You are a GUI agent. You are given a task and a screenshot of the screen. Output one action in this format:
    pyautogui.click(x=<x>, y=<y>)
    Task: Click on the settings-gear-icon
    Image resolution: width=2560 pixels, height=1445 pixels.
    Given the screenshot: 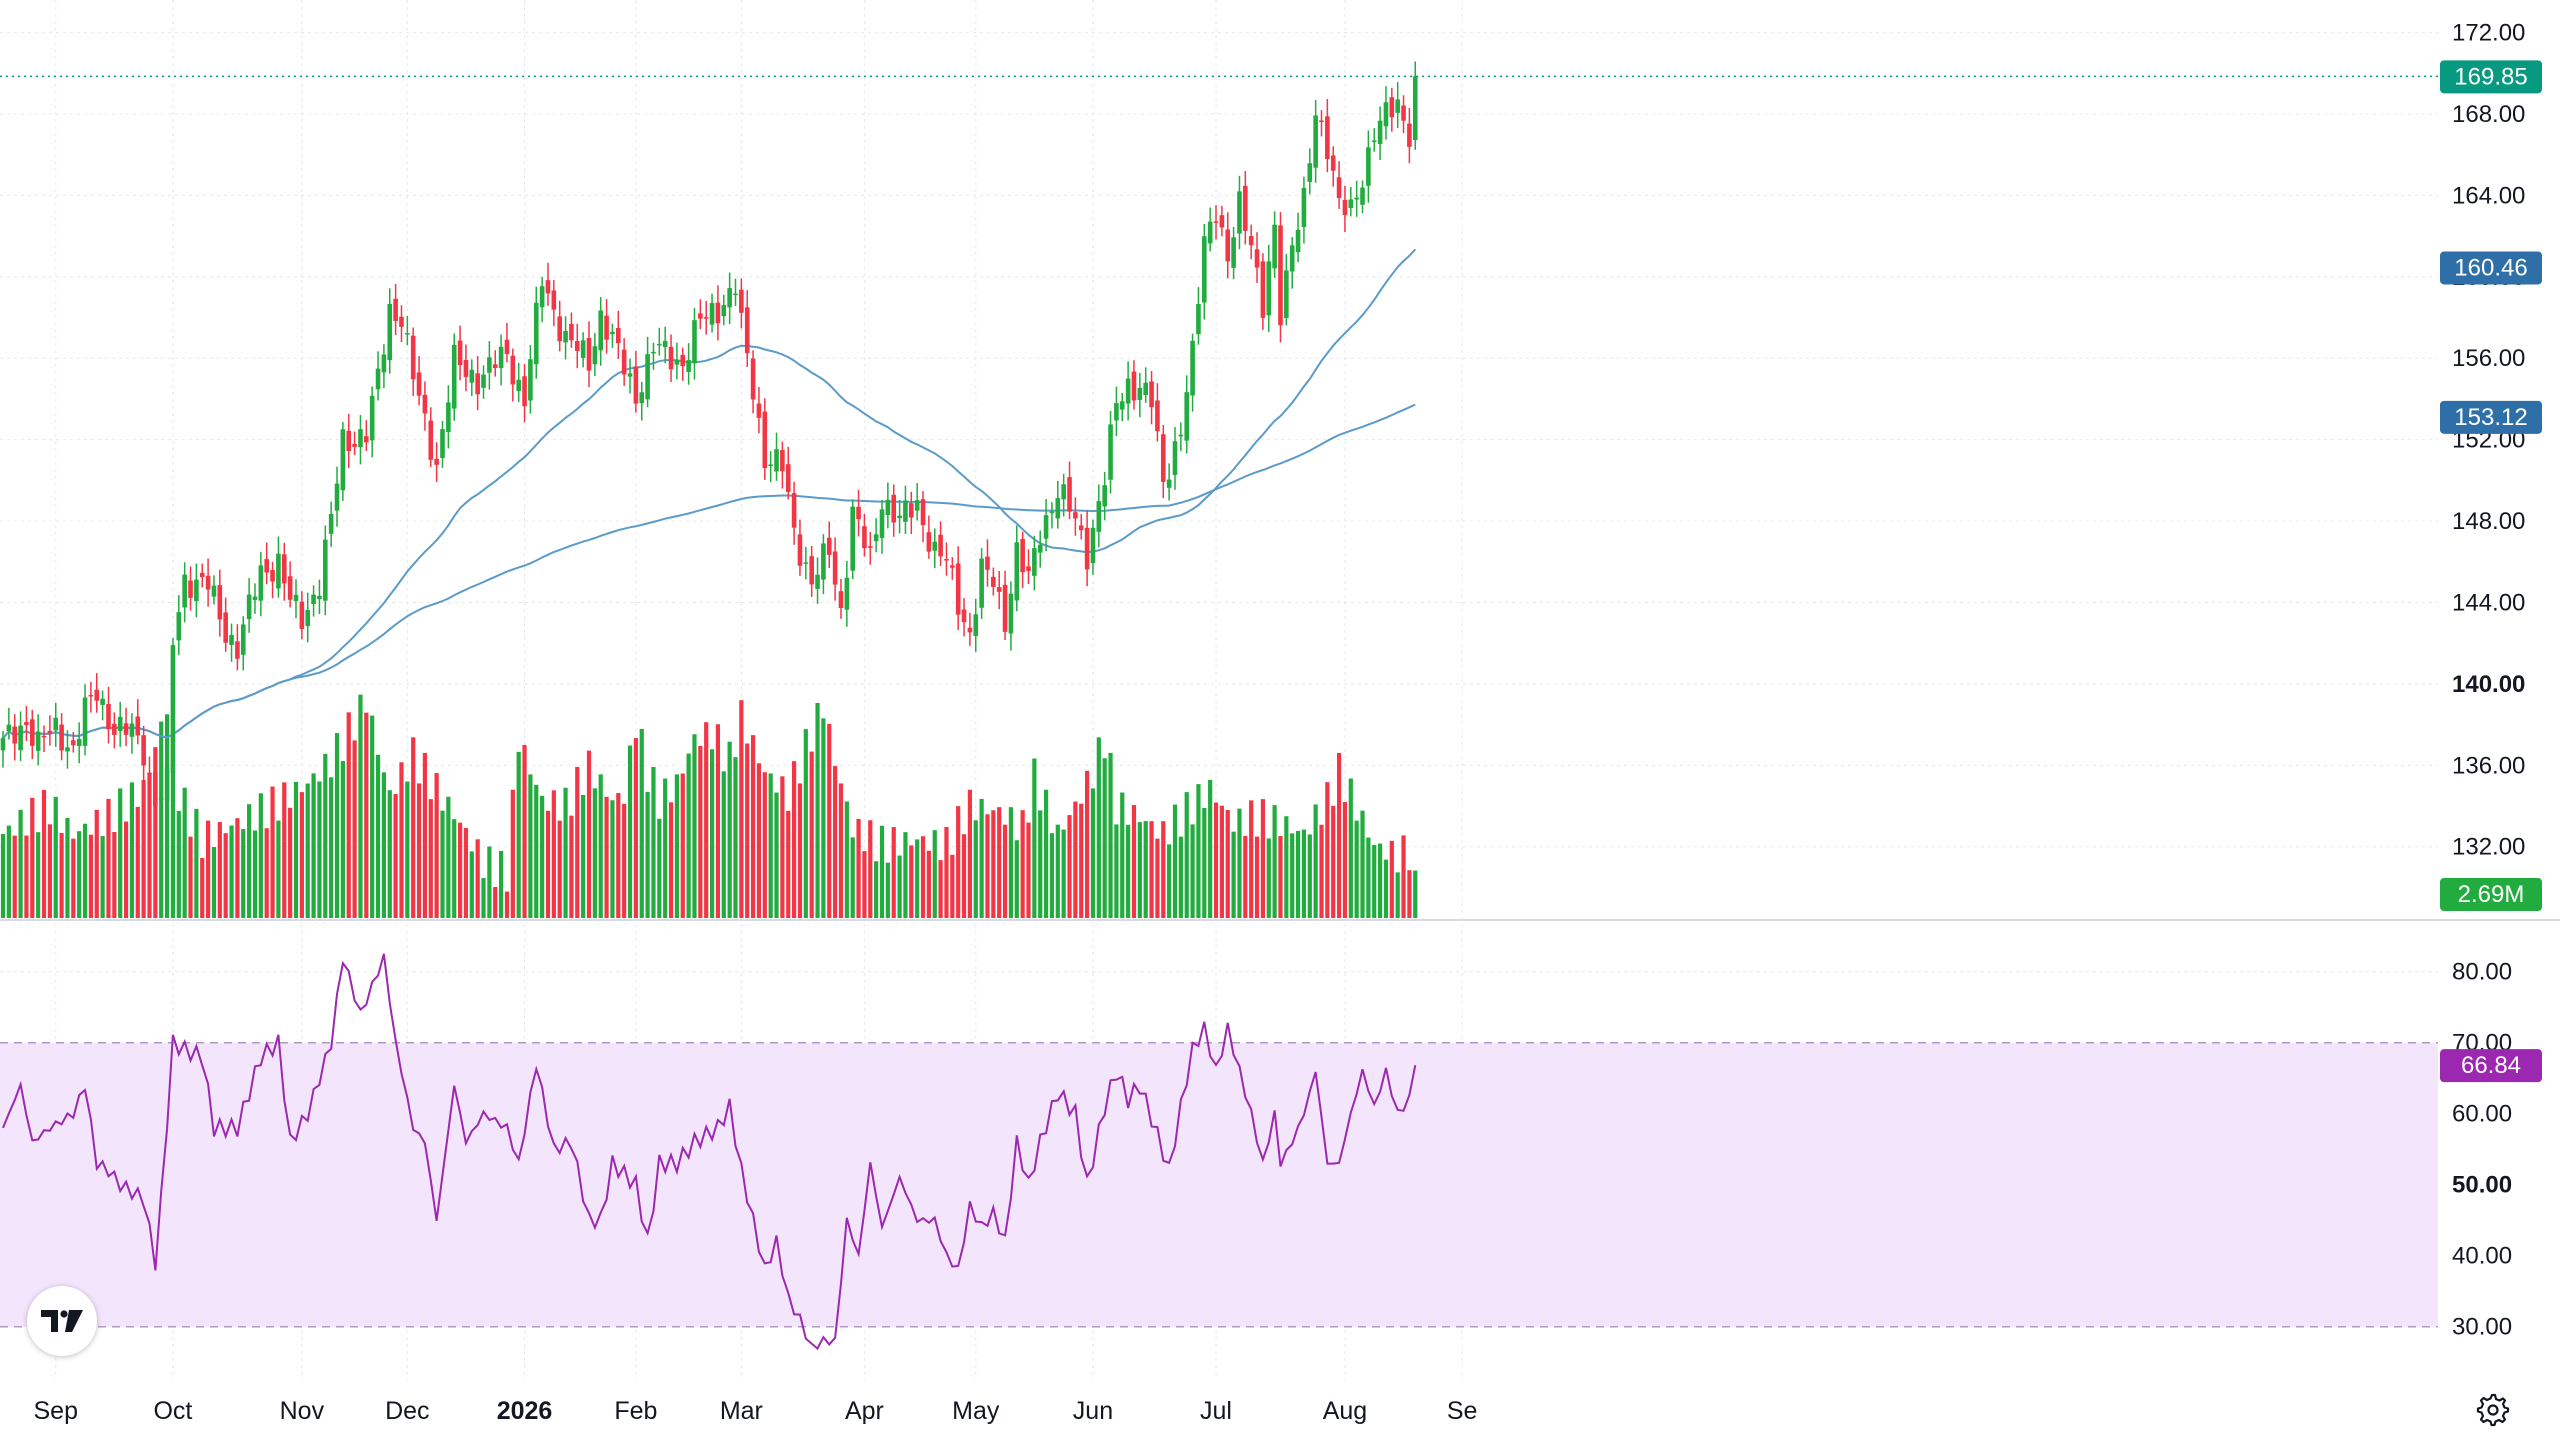 What is the action you would take?
    pyautogui.click(x=2492, y=1409)
    